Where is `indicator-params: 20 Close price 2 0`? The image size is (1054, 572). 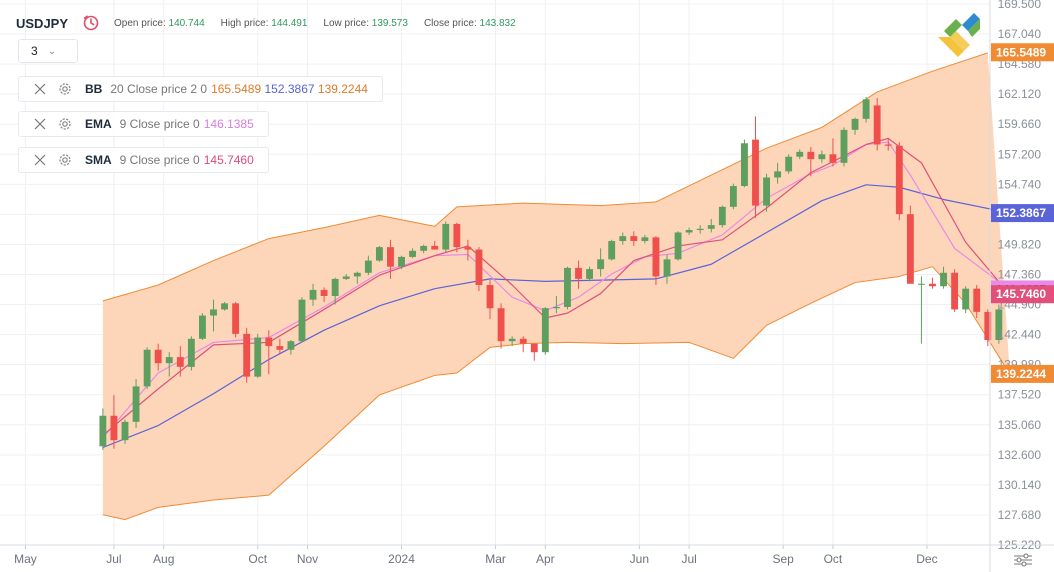 indicator-params: 20 Close price 2 0 is located at coordinates (159, 89).